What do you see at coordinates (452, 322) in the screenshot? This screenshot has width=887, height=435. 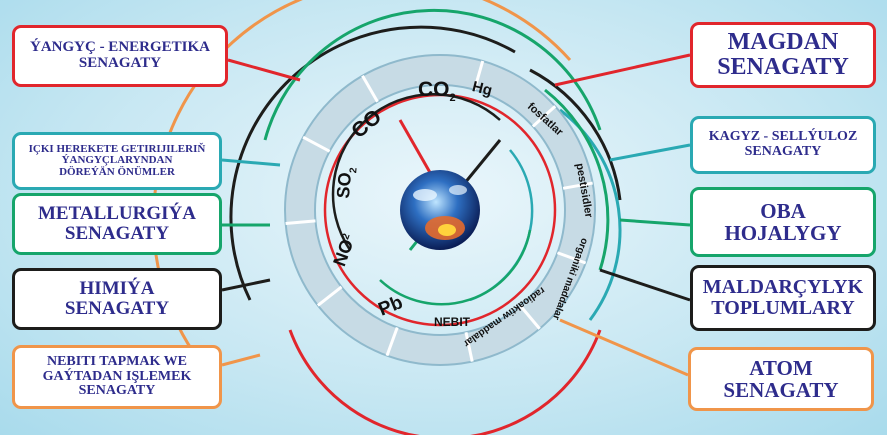 I see `segment-oil: NEBIT` at bounding box center [452, 322].